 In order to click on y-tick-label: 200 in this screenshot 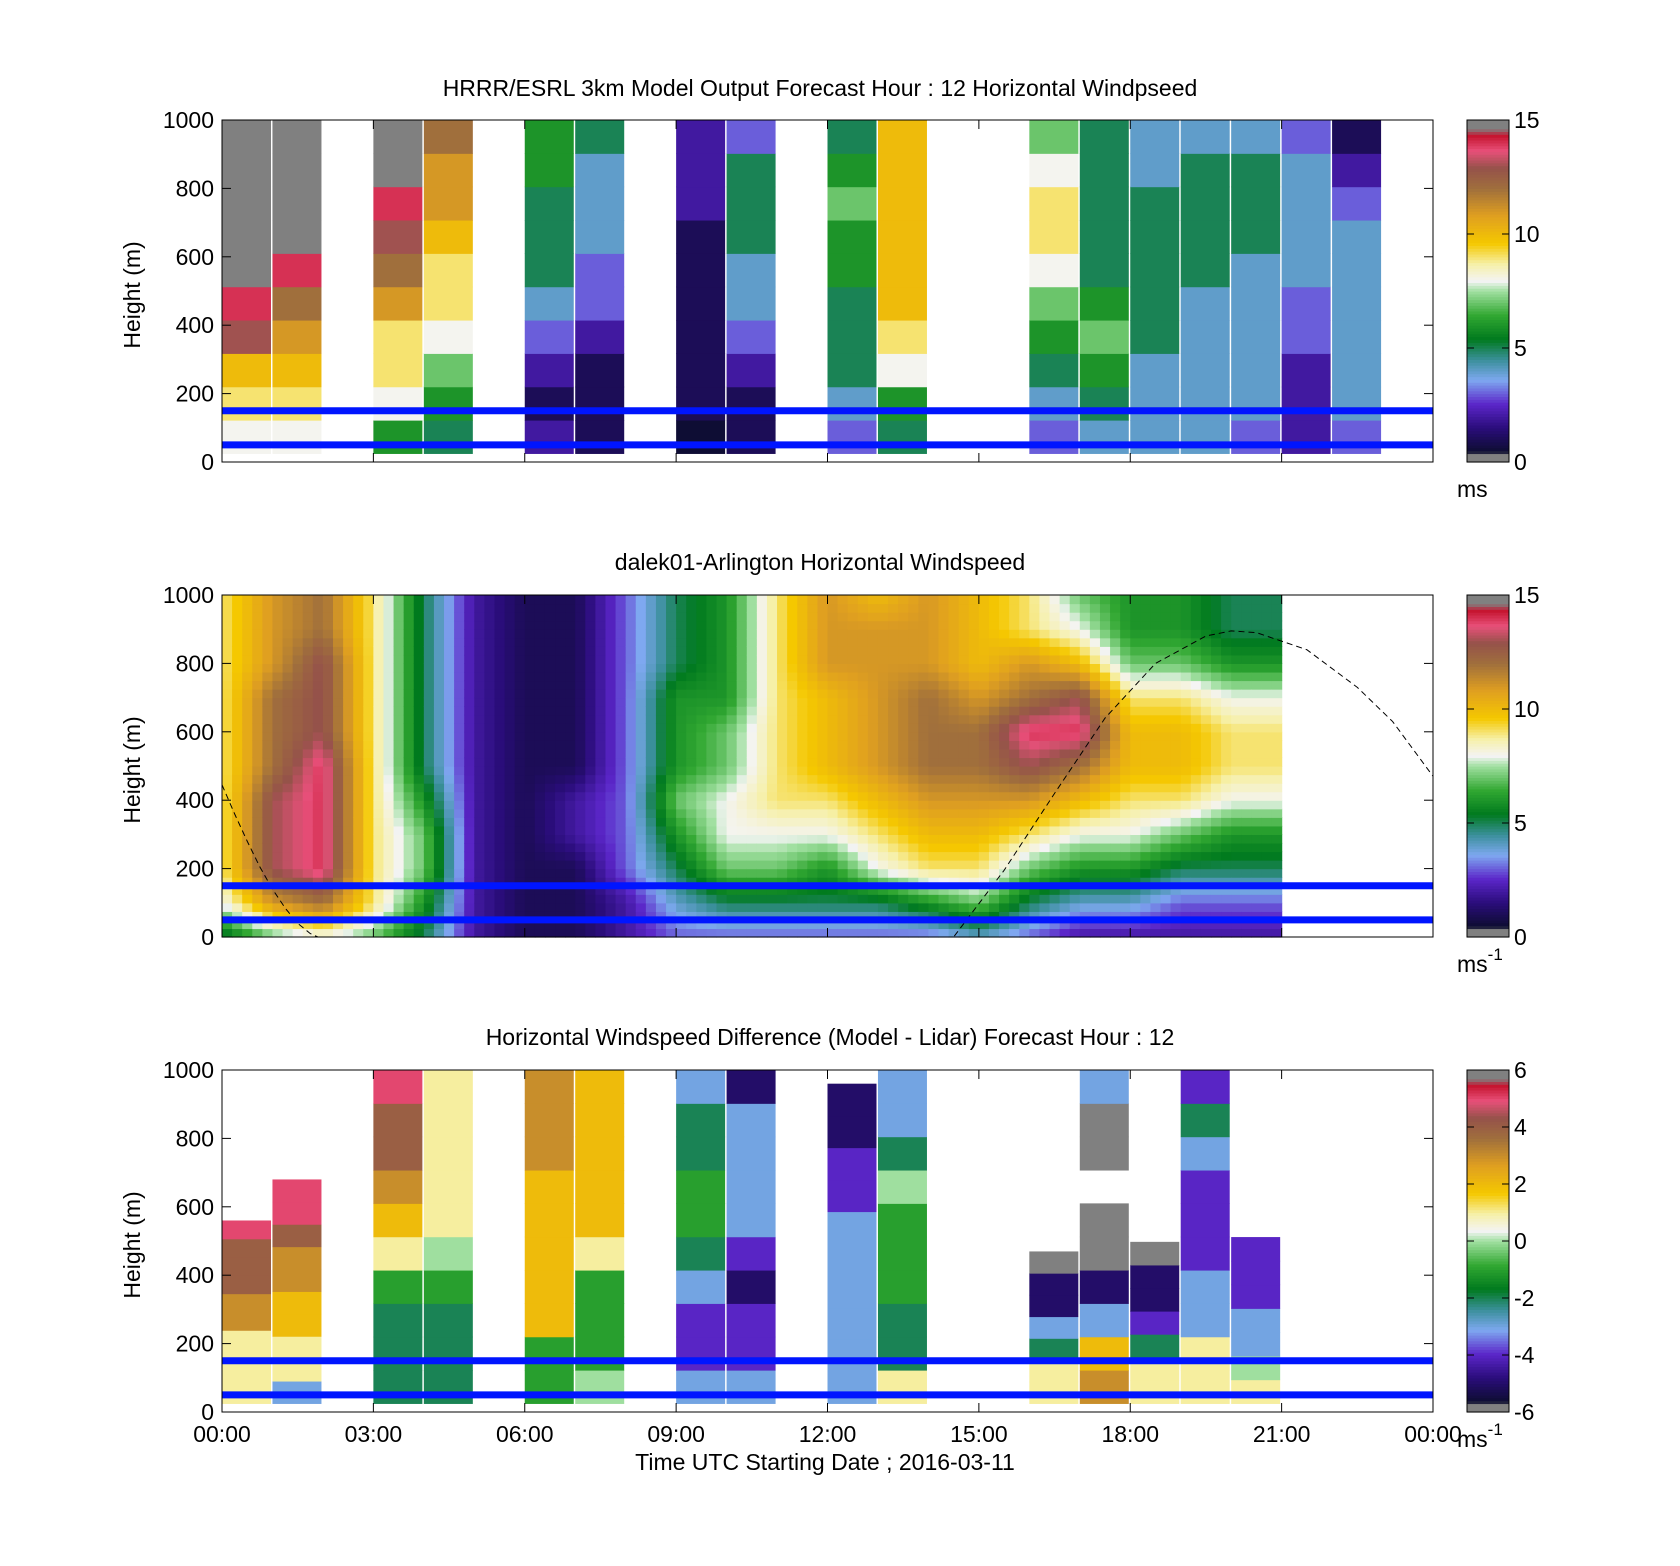, I will do `click(195, 869)`.